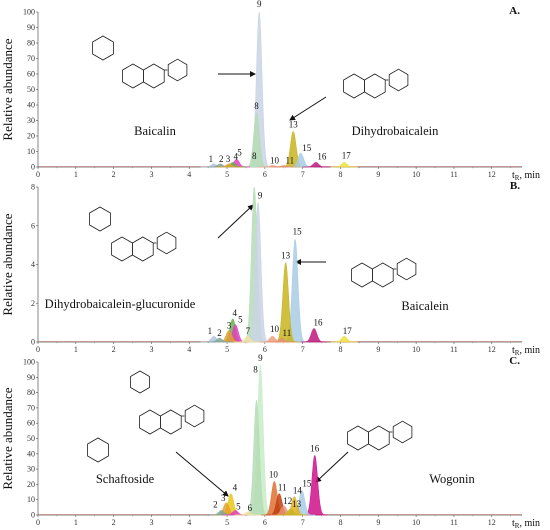 This screenshot has height=530, width=550. I want to click on y-tick-label: 30, so click(31, 469).